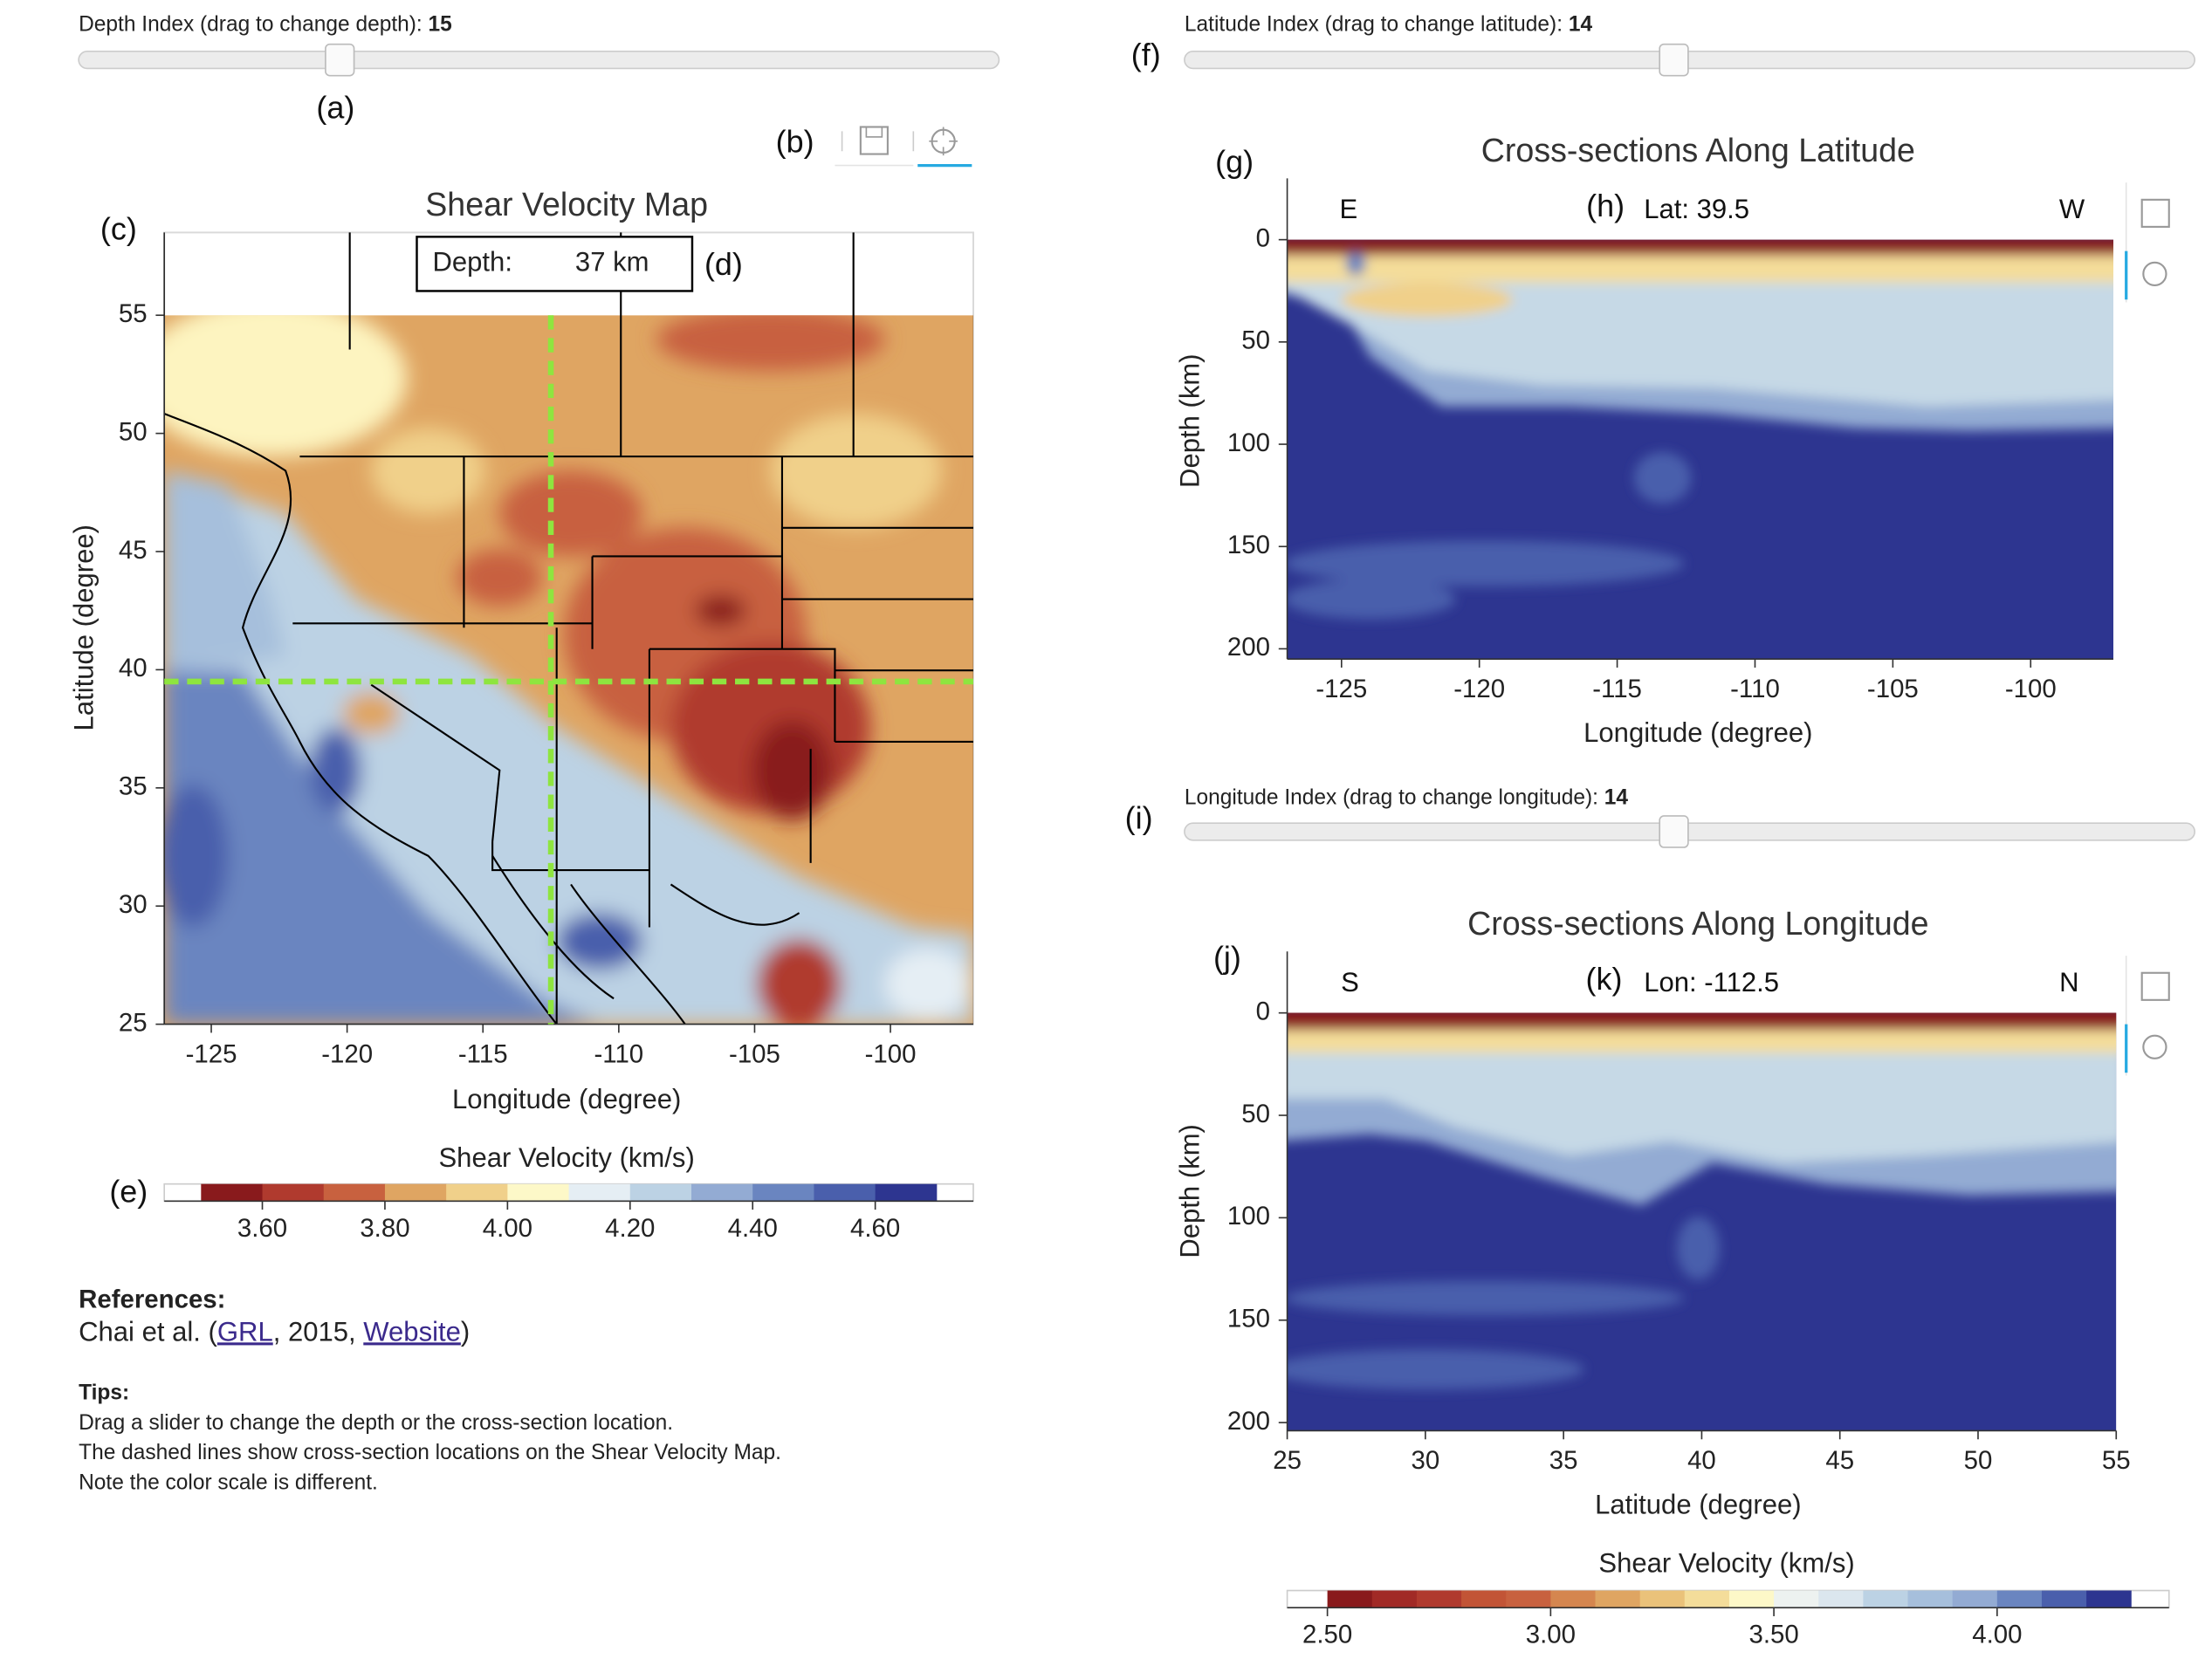 This screenshot has height=1659, width=2212. What do you see at coordinates (318, 1332) in the screenshot?
I see `ref-text: , 2015,` at bounding box center [318, 1332].